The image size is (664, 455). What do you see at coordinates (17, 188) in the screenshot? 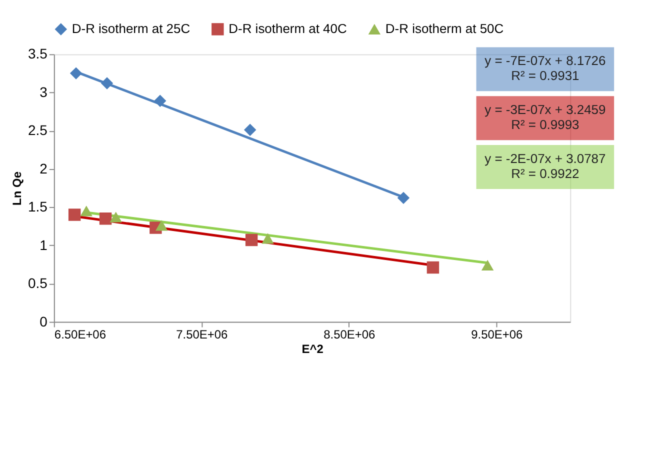
I see `y-axis-title: Ln Qe` at bounding box center [17, 188].